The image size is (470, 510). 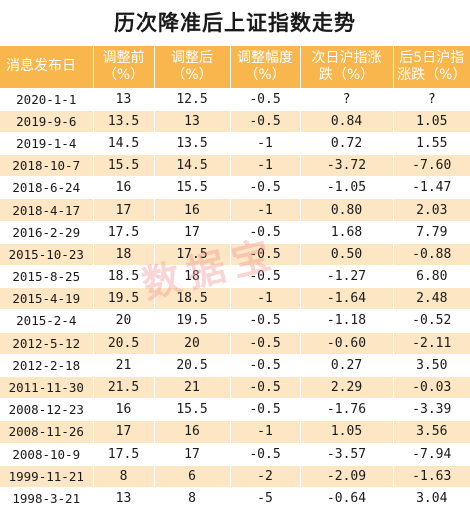 I want to click on table-row: 2012-5-12 20.5 20 -0.5 -0.60 -2.11, so click(x=235, y=343).